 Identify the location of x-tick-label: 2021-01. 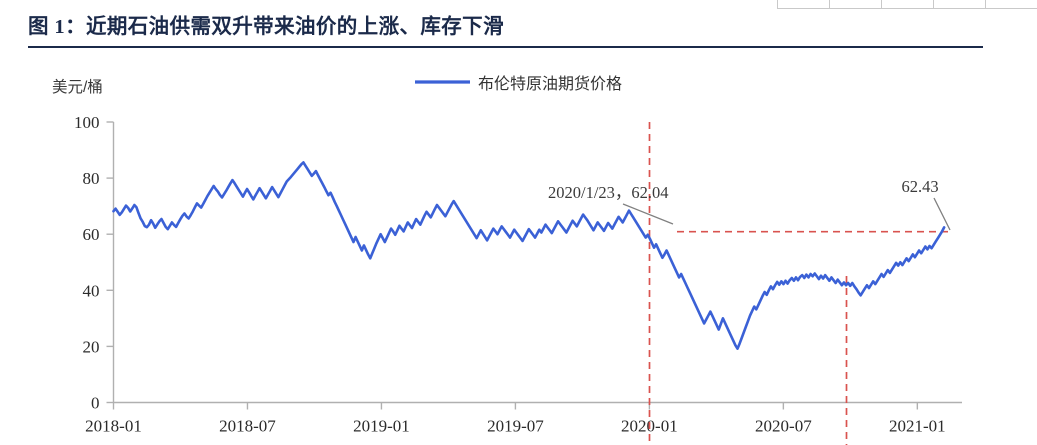
(917, 426).